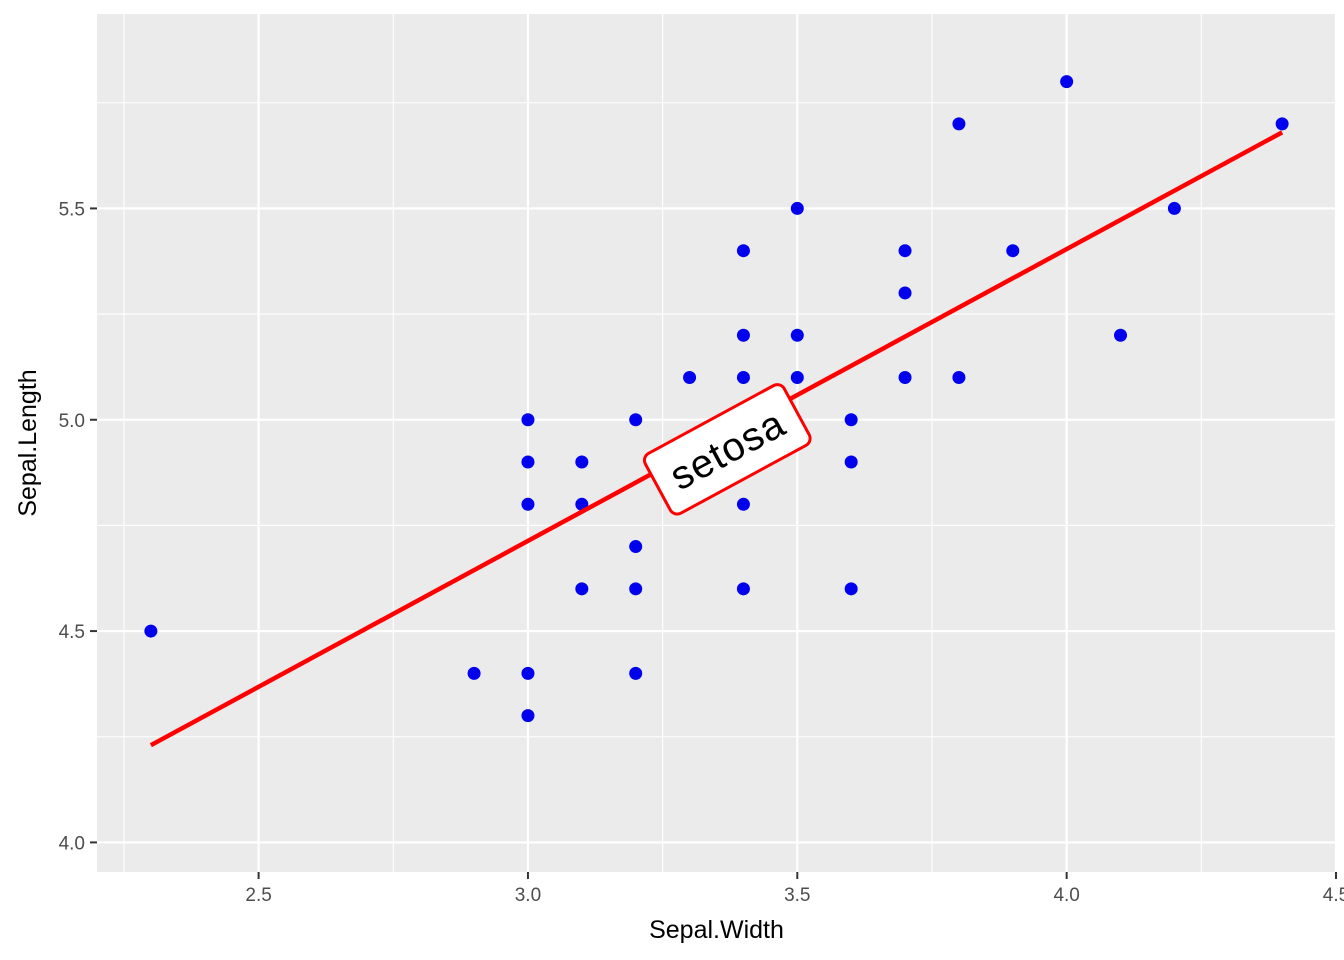 This screenshot has height=960, width=1344. Describe the element at coordinates (28, 442) in the screenshot. I see `y-axis-title: Sepal.Length` at that location.